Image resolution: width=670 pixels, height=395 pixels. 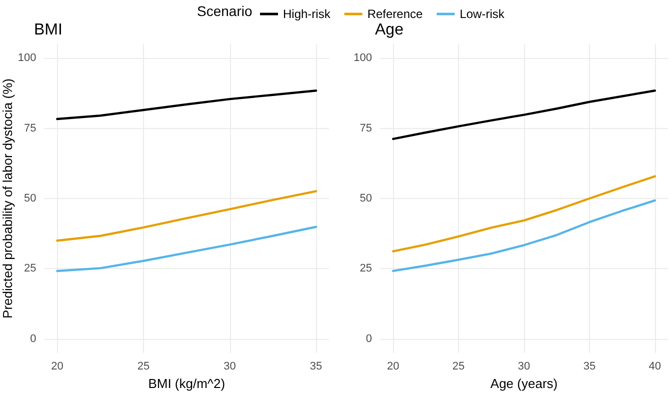 What do you see at coordinates (7, 198) in the screenshot?
I see `y-axis-title: Predicted probability of labor dystocia (%)` at bounding box center [7, 198].